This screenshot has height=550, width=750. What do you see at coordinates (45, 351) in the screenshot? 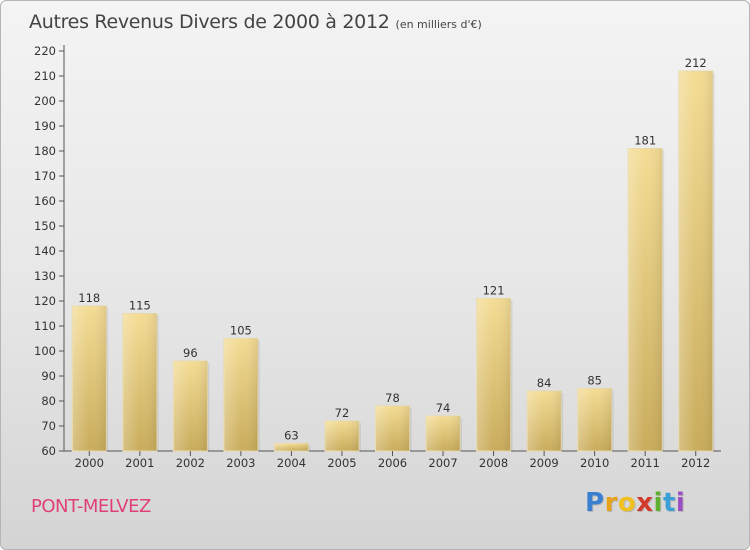
I see `y-tick-label: 100` at bounding box center [45, 351].